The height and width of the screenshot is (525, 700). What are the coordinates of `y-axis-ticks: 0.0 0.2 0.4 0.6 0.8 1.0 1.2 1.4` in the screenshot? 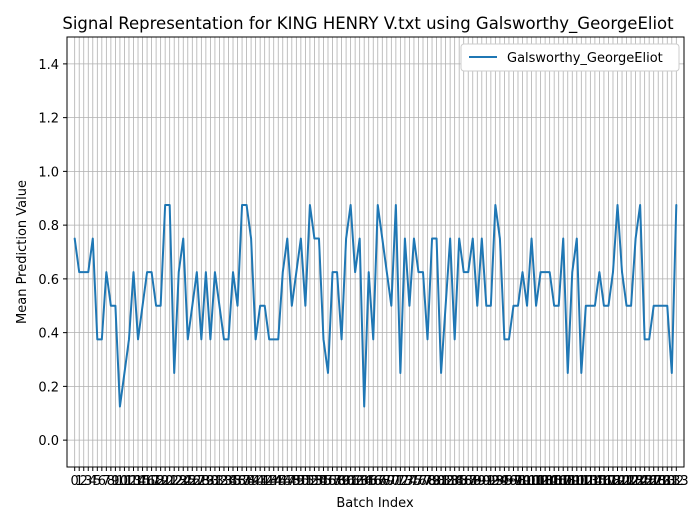 It's located at (52, 253).